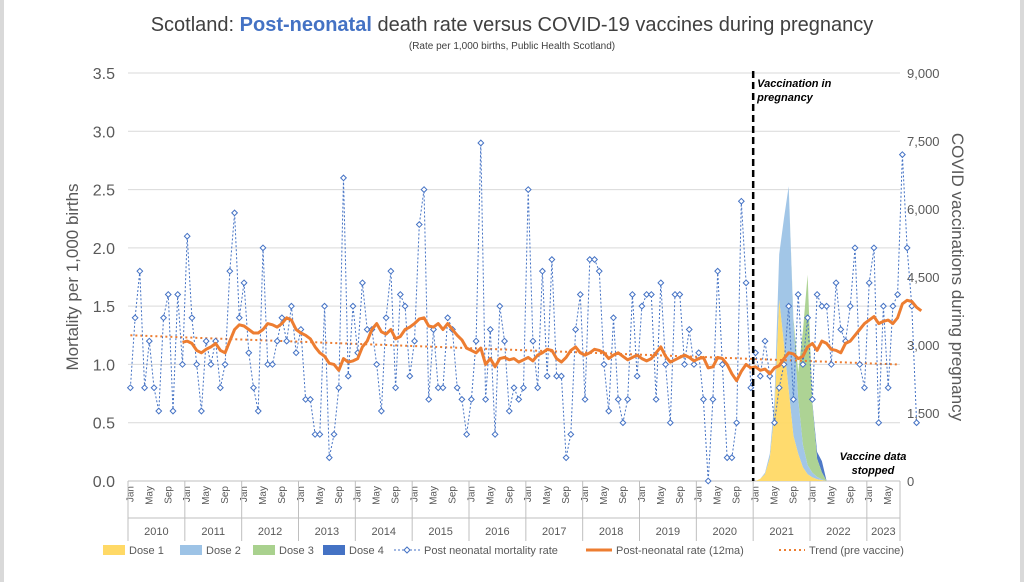 This screenshot has height=582, width=1024. I want to click on y-tick-label: 2.0, so click(104, 249).